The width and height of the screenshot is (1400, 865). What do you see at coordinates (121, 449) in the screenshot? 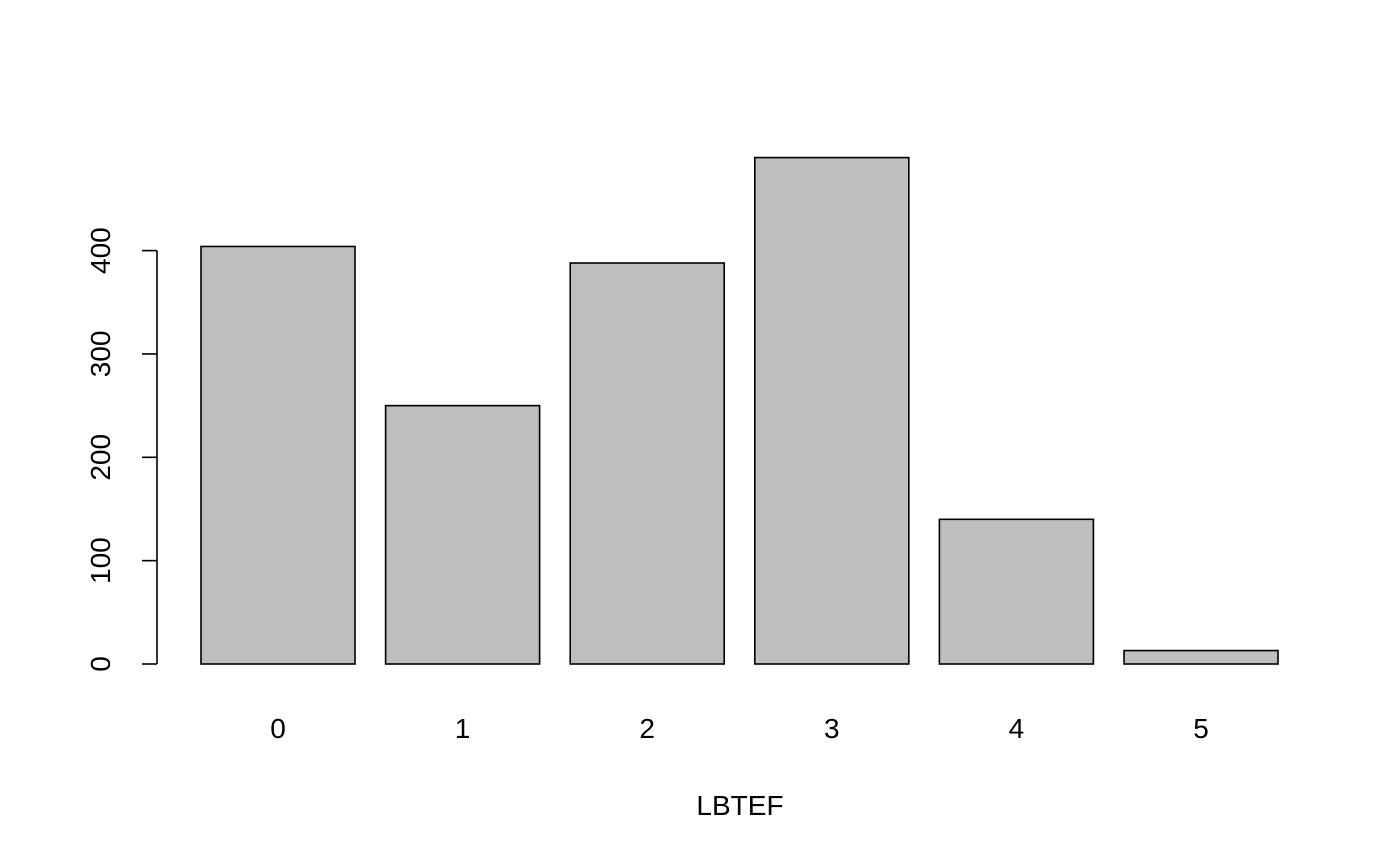
I see `y-axis: 0 100 200 300 400` at bounding box center [121, 449].